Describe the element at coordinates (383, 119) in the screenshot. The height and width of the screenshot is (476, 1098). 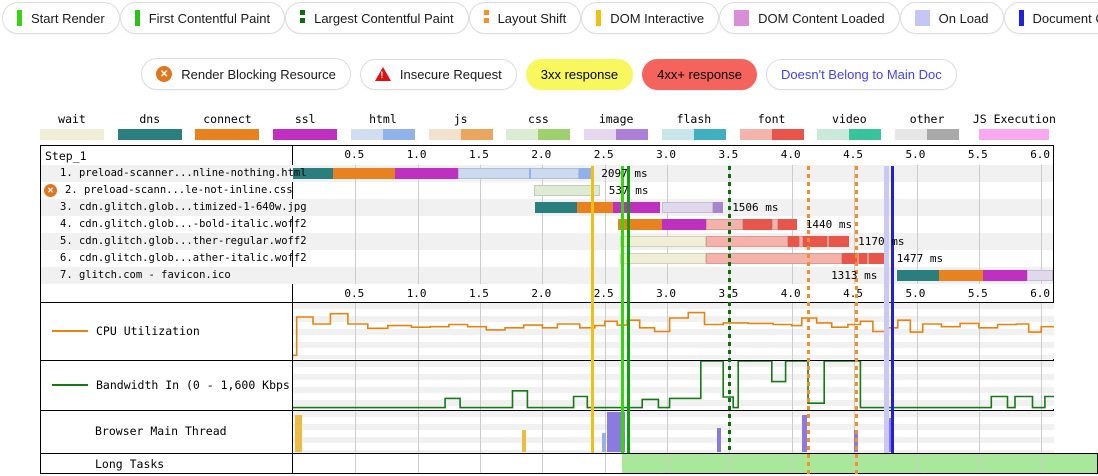
I see `resource-legend-label: html` at that location.